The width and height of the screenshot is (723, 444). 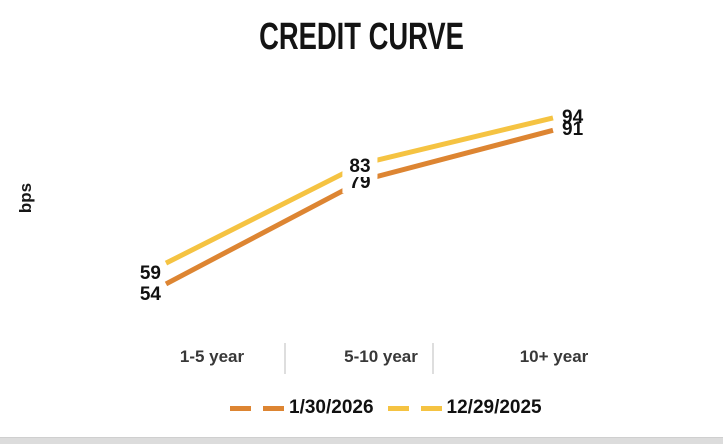 What do you see at coordinates (150, 274) in the screenshot?
I see `data-label: 59` at bounding box center [150, 274].